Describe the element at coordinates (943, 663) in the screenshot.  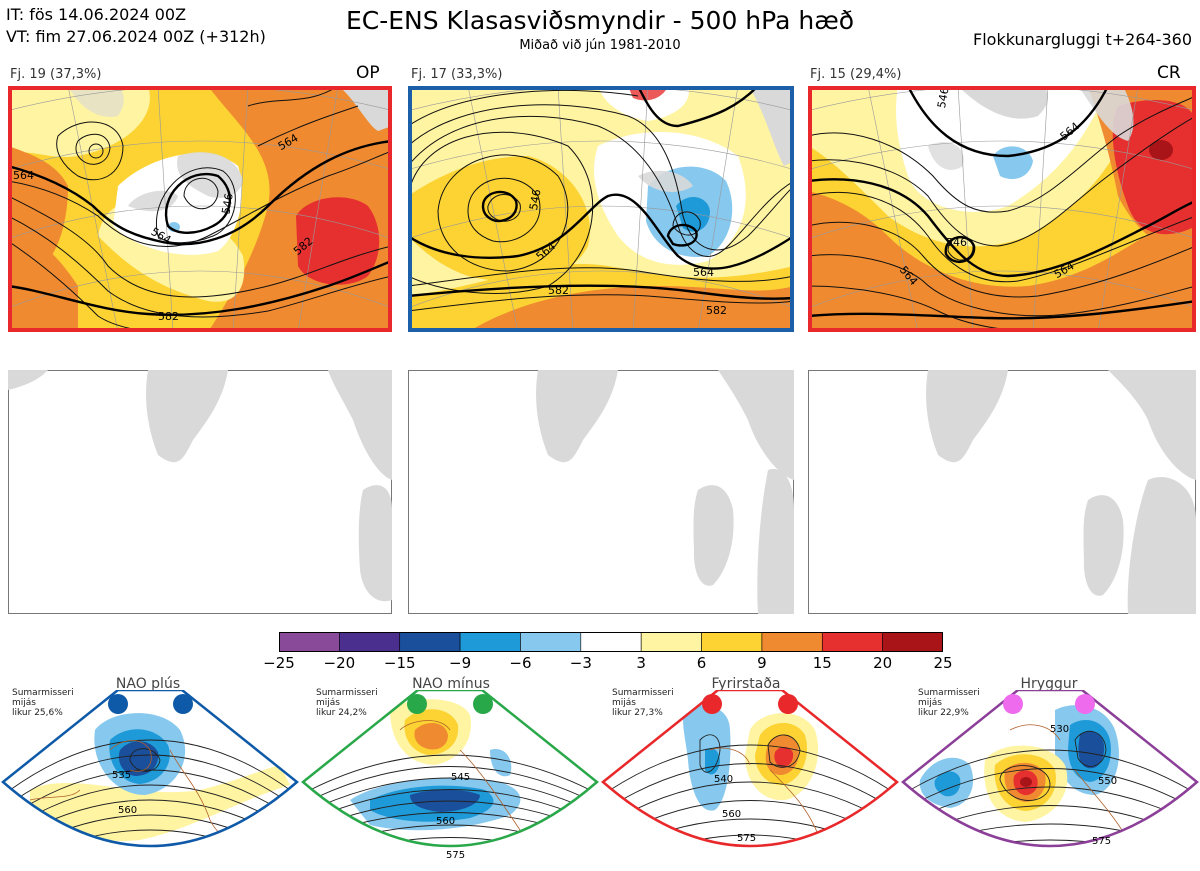
I see `colorbar-tick-label: 25` at that location.